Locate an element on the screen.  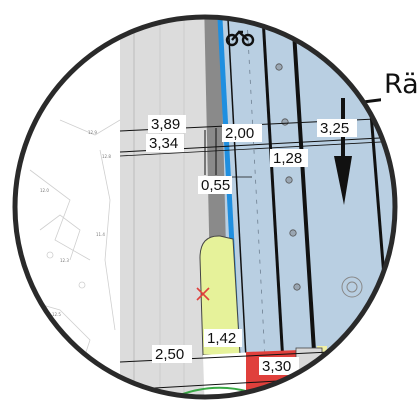
green-island is located at coordinates (220, 295).